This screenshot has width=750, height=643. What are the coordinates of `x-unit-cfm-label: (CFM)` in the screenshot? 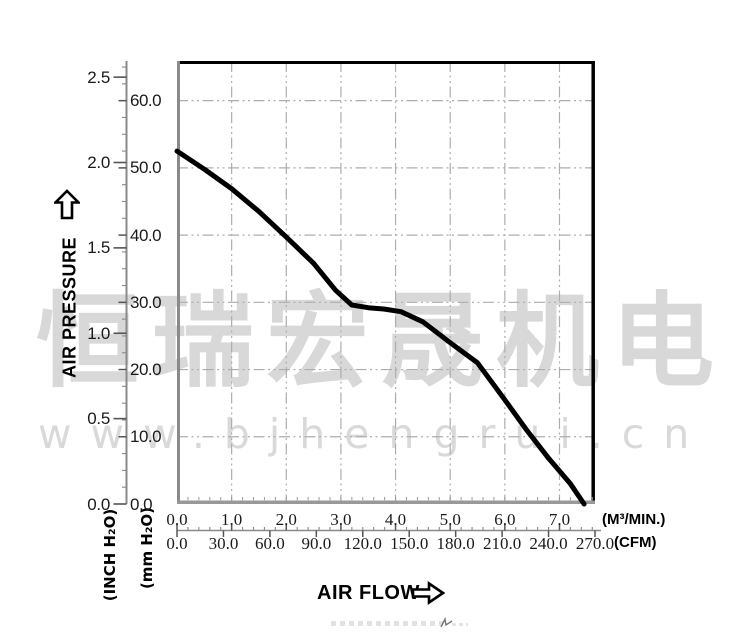 It's located at (635, 542).